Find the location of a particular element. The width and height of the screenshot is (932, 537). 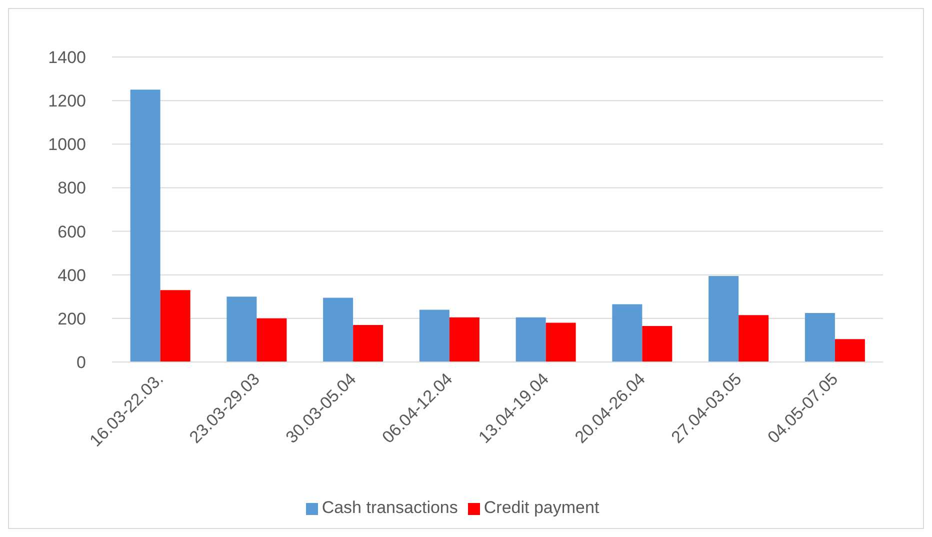

legend-label: Cash transactions is located at coordinates (390, 507).